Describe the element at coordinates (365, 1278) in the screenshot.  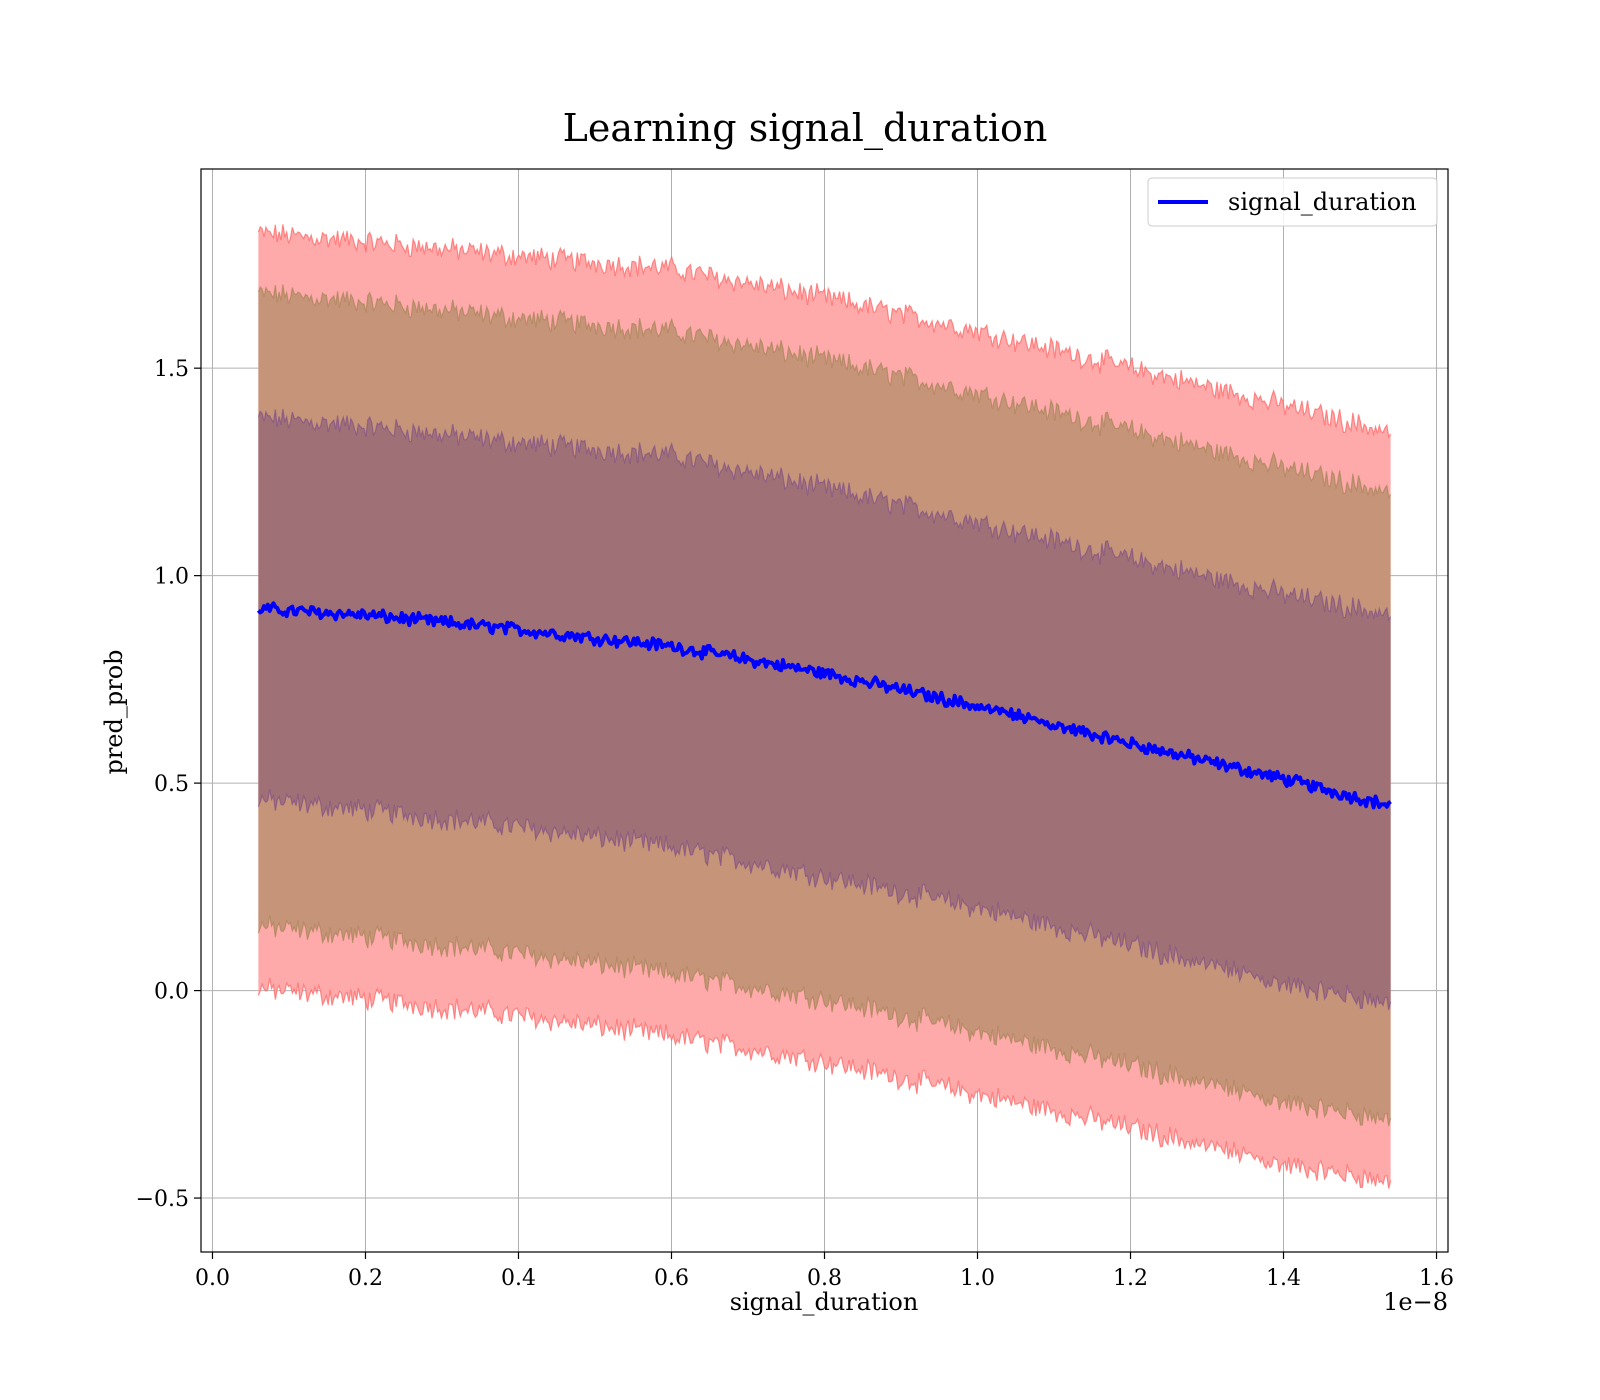
I see `x-tick-label: 0.2` at that location.